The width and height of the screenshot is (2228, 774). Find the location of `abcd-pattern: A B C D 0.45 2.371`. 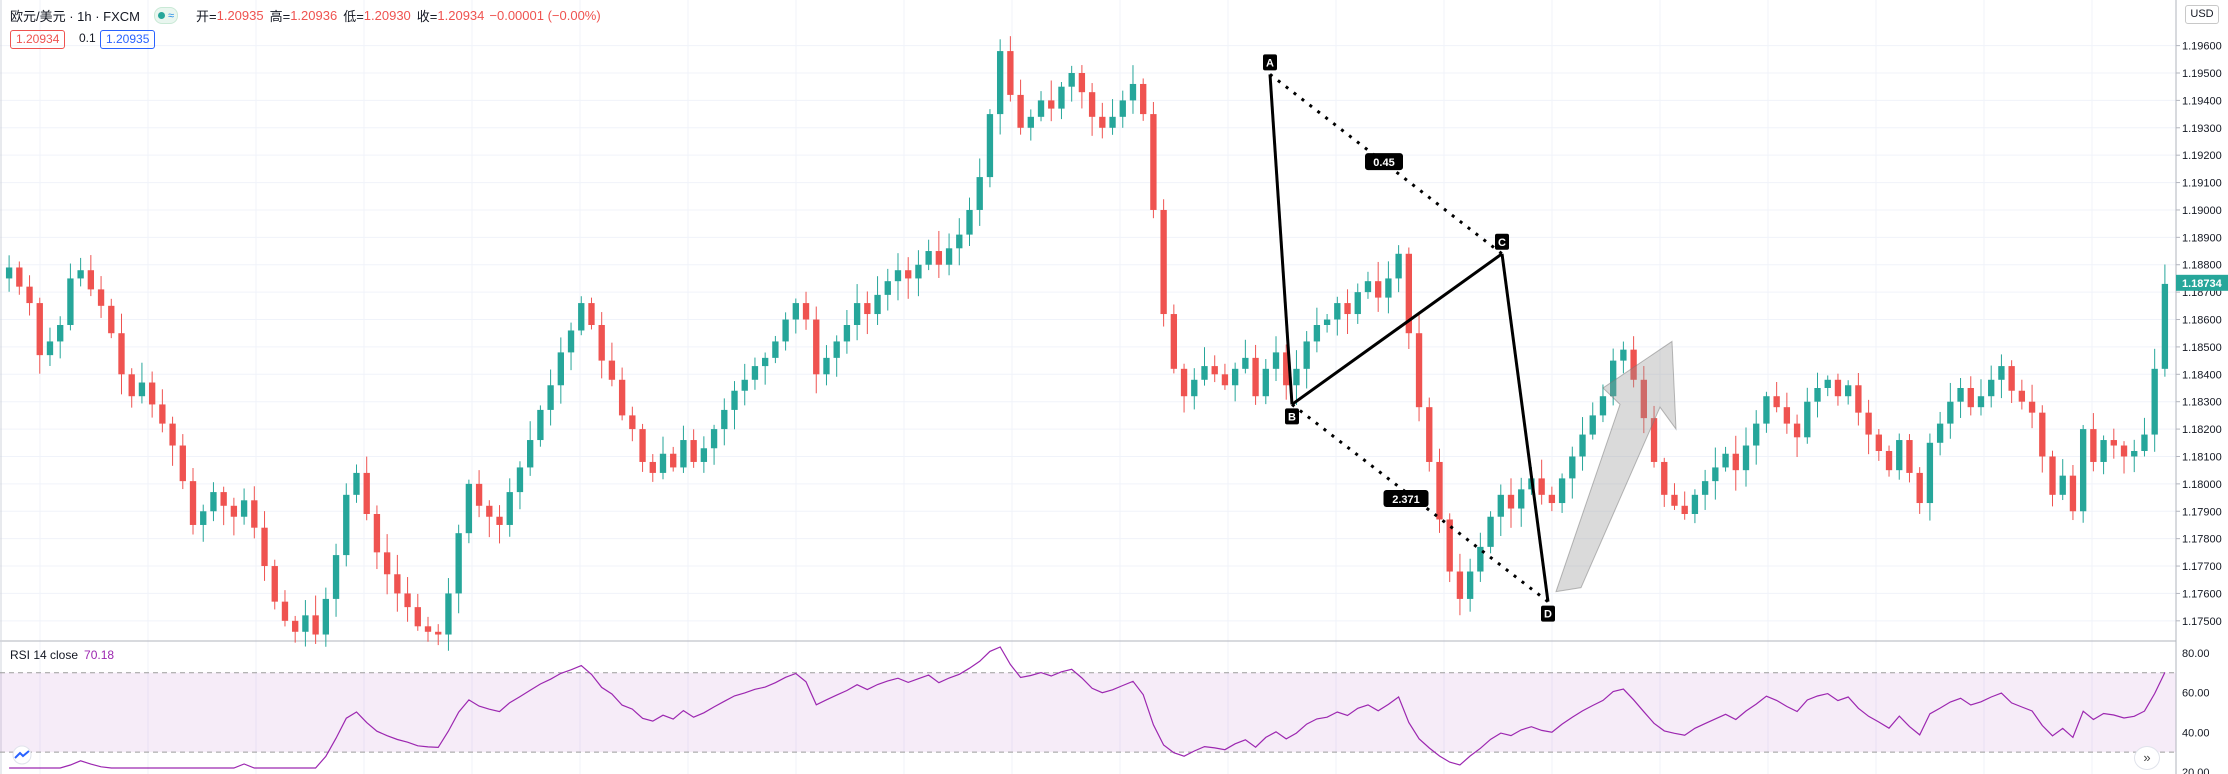

abcd-pattern: A B C D 0.45 2.371 is located at coordinates (1470, 338).